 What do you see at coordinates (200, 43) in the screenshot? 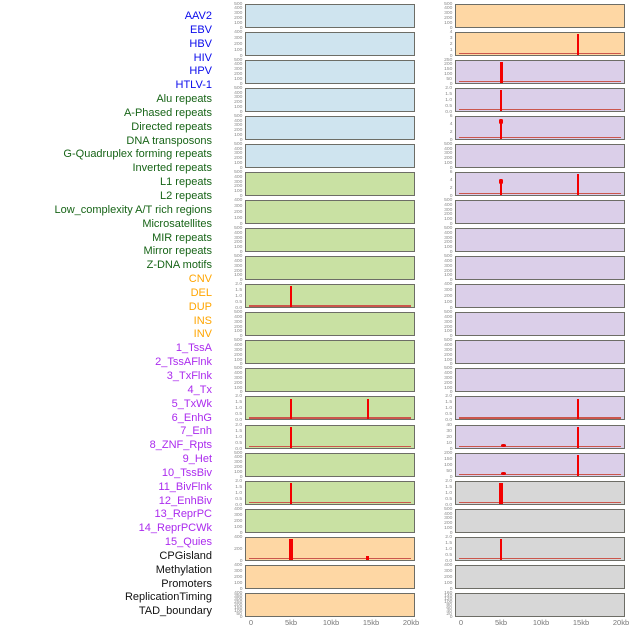
I see `track-label: HBV` at bounding box center [200, 43].